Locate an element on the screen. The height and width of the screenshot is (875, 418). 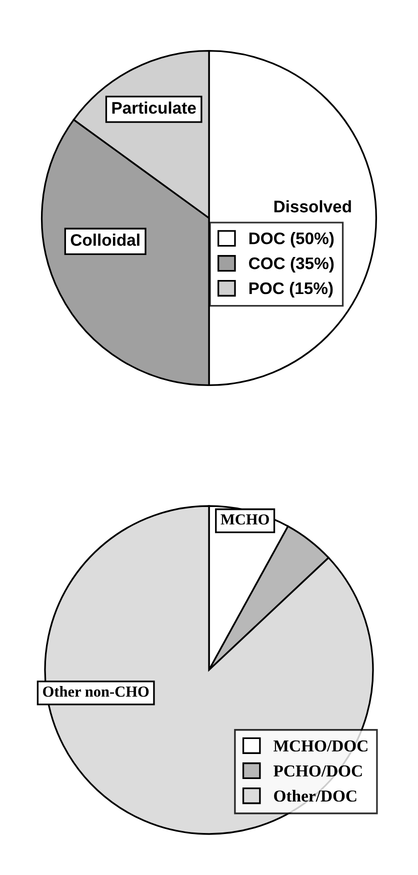
legend-label: DOC (50%) is located at coordinates (291, 240).